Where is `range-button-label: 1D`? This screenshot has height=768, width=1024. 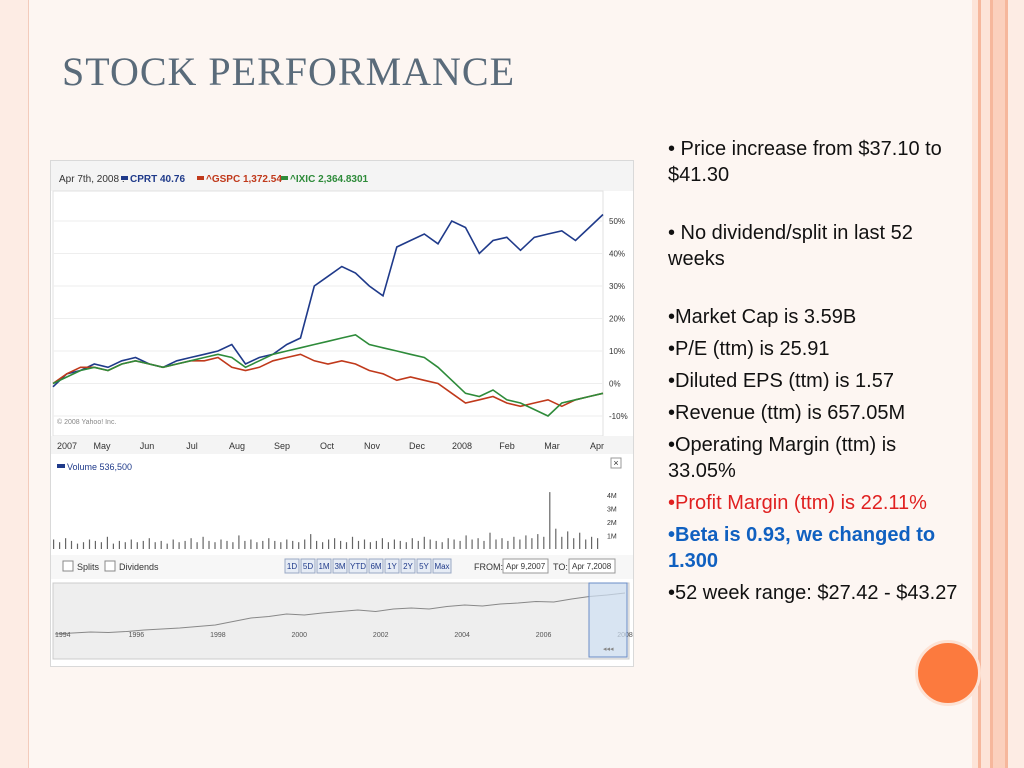 range-button-label: 1D is located at coordinates (292, 566).